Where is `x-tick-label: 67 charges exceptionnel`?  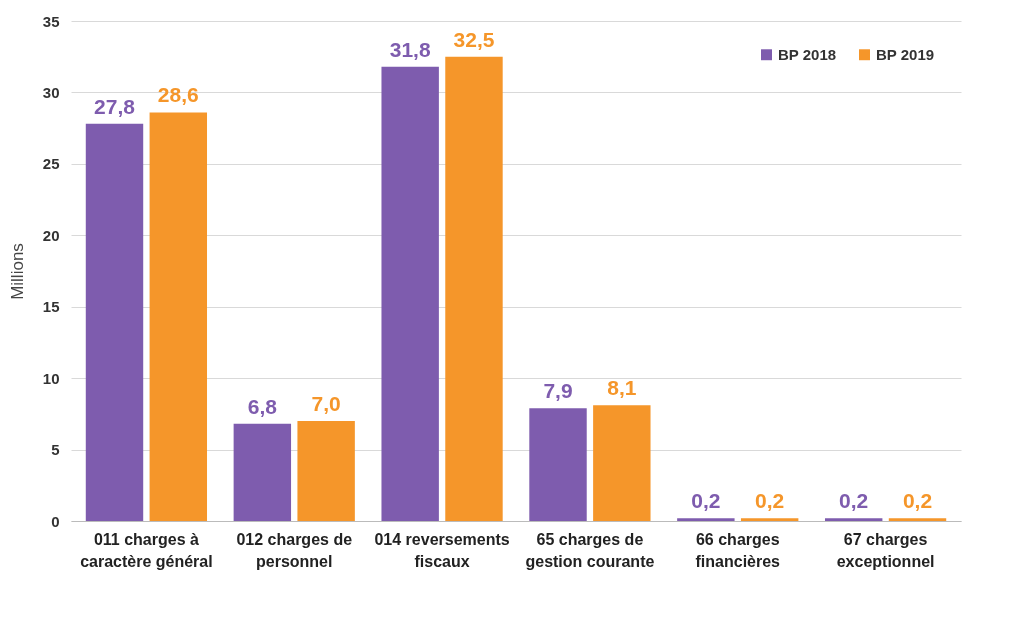 x-tick-label: 67 charges exceptionnel is located at coordinates (885, 550).